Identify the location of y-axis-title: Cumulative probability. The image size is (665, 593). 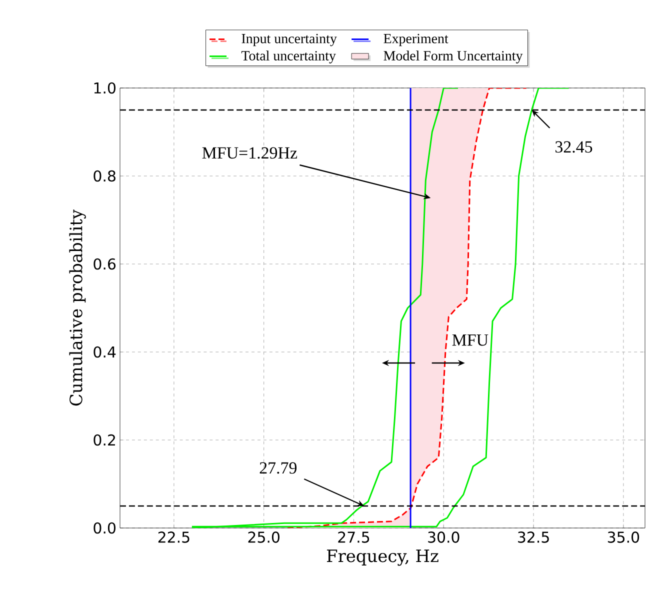
(77, 308).